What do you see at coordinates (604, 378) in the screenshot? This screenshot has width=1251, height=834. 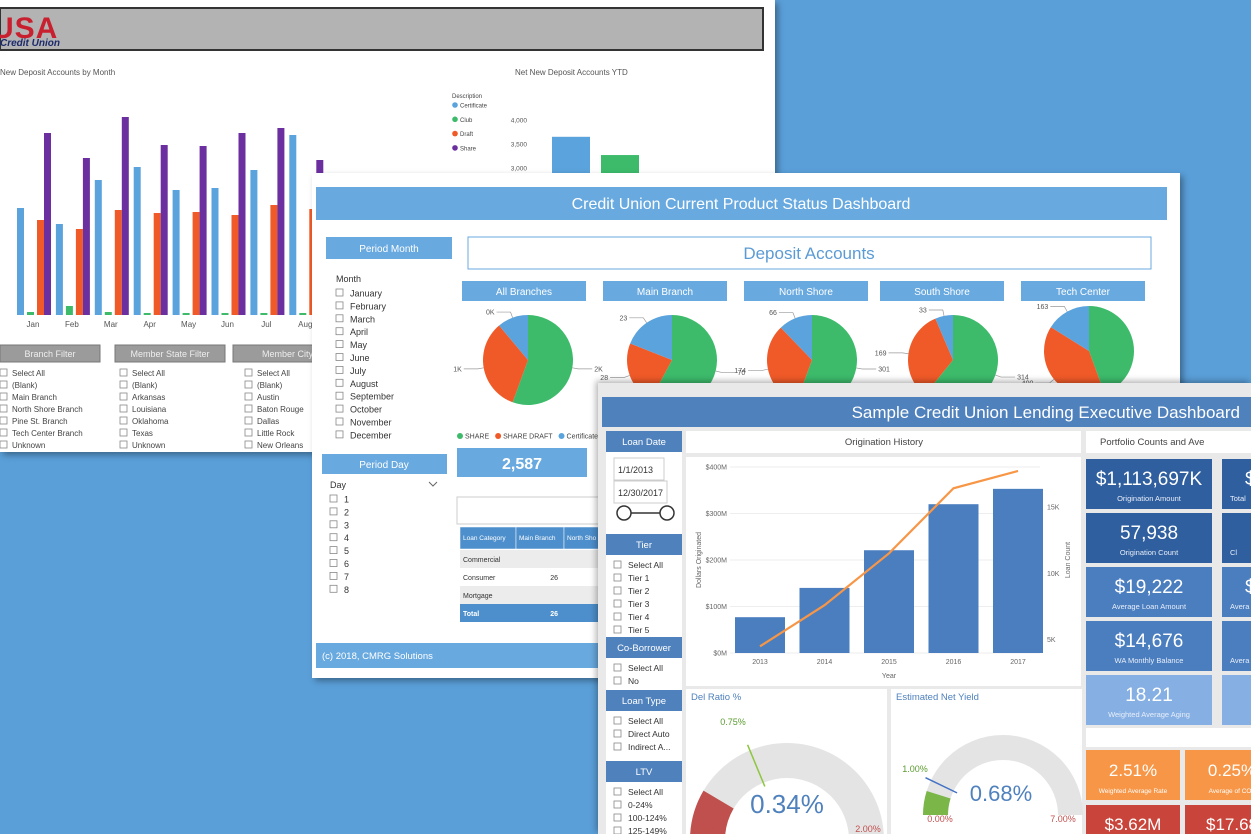 I see `pie-label: 28` at bounding box center [604, 378].